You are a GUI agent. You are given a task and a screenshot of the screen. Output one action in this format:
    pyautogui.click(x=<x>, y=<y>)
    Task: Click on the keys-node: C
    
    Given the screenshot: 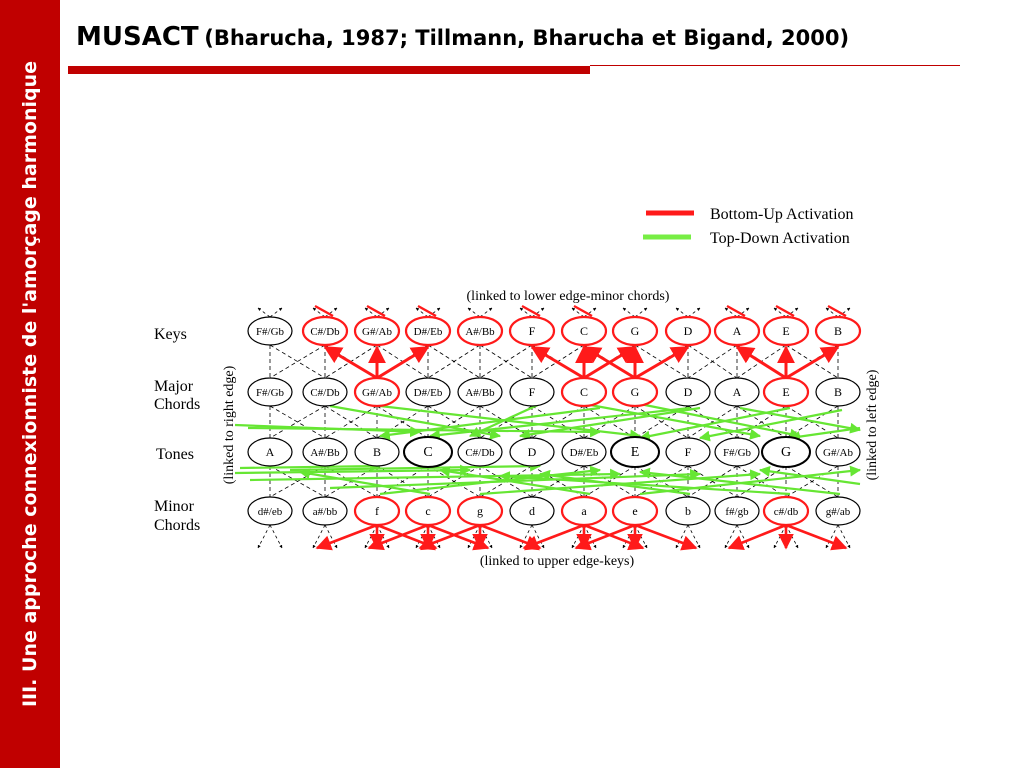 What is the action you would take?
    pyautogui.click(x=584, y=331)
    